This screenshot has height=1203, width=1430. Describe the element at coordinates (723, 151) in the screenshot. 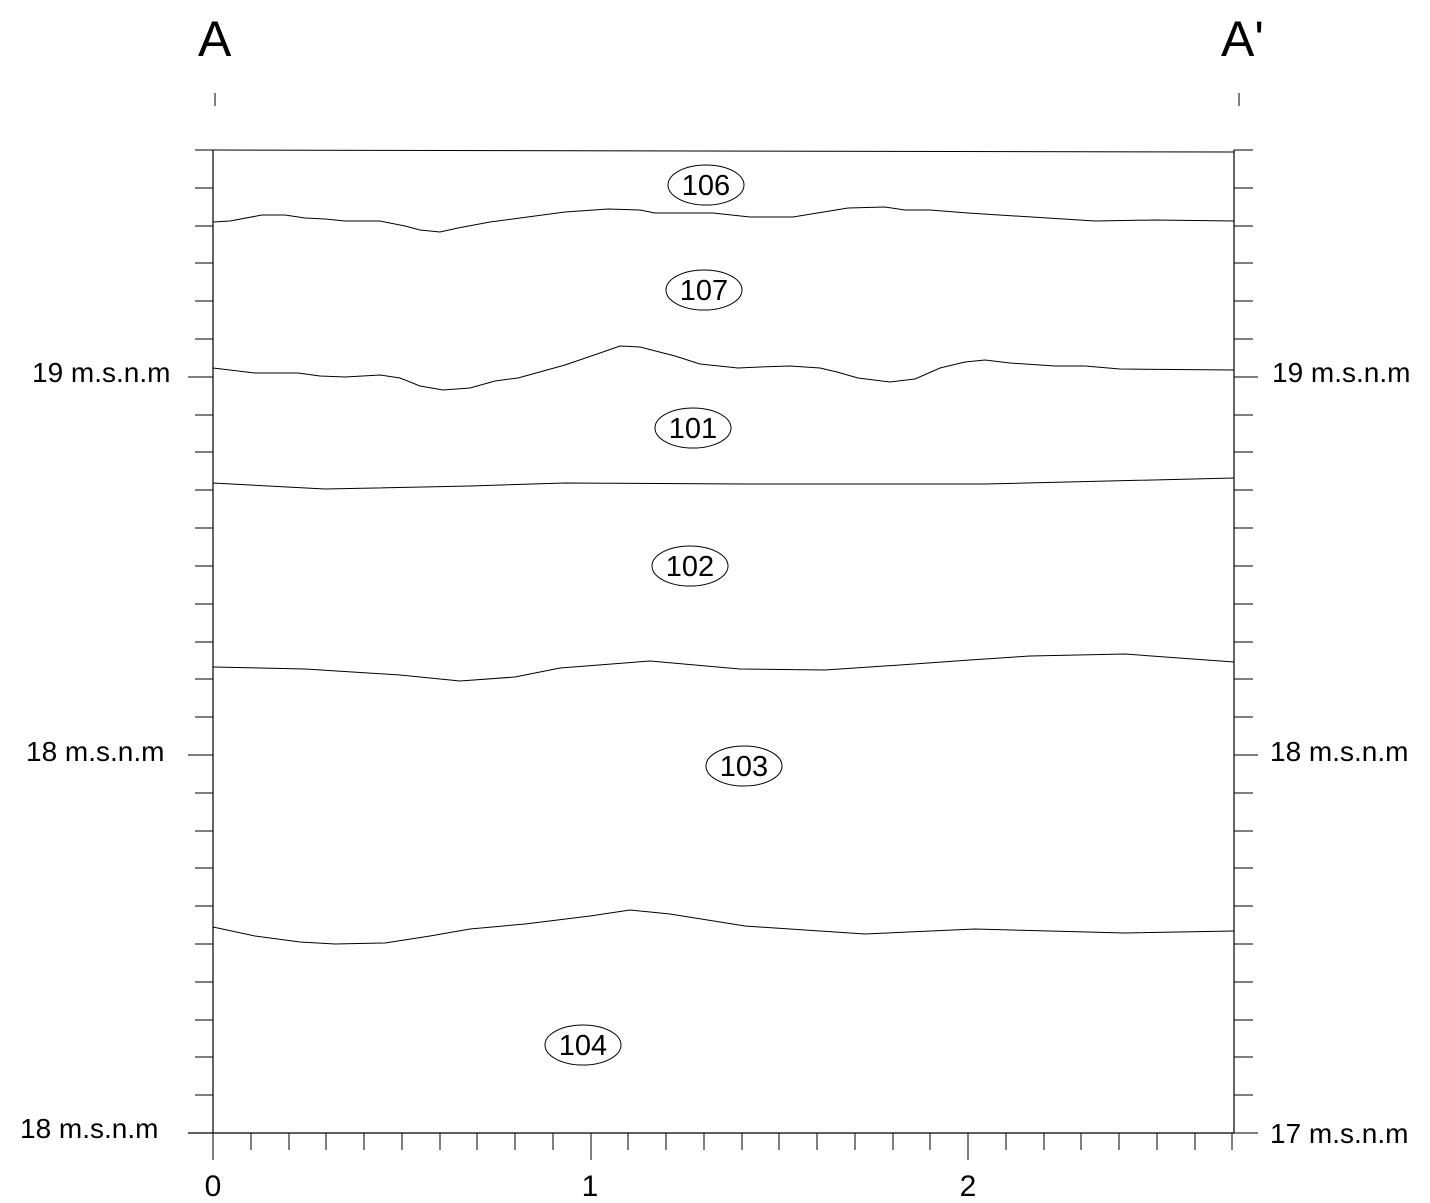

I see `top-surface-line` at that location.